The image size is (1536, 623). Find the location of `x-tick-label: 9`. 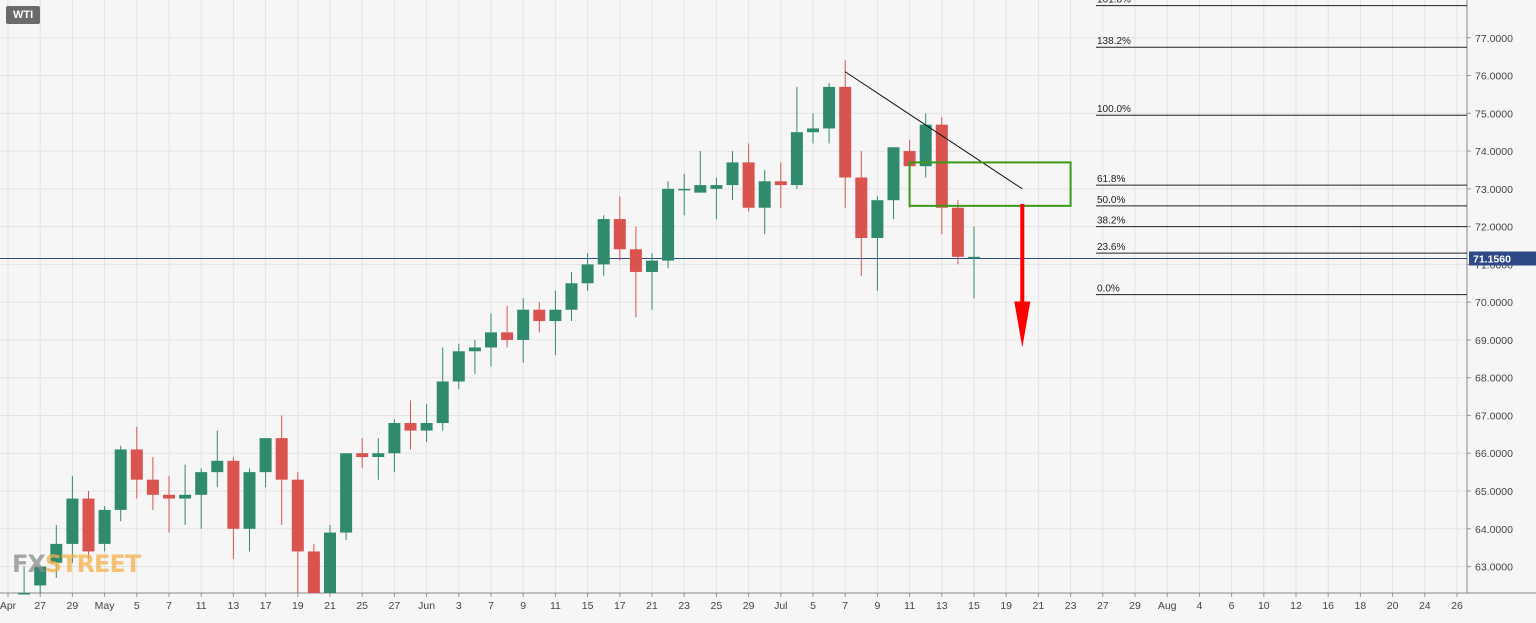

x-tick-label: 9 is located at coordinates (523, 606).